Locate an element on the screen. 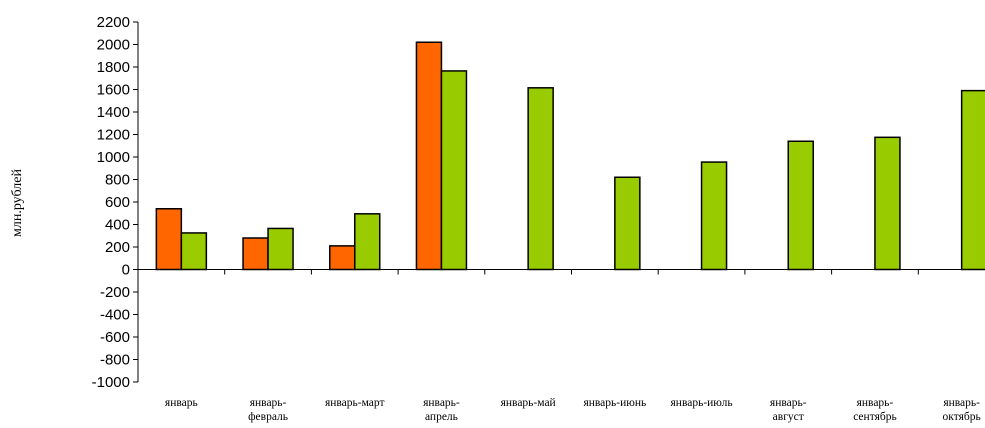 The image size is (985, 428). x-category-label: январь-июнь is located at coordinates (614, 403).